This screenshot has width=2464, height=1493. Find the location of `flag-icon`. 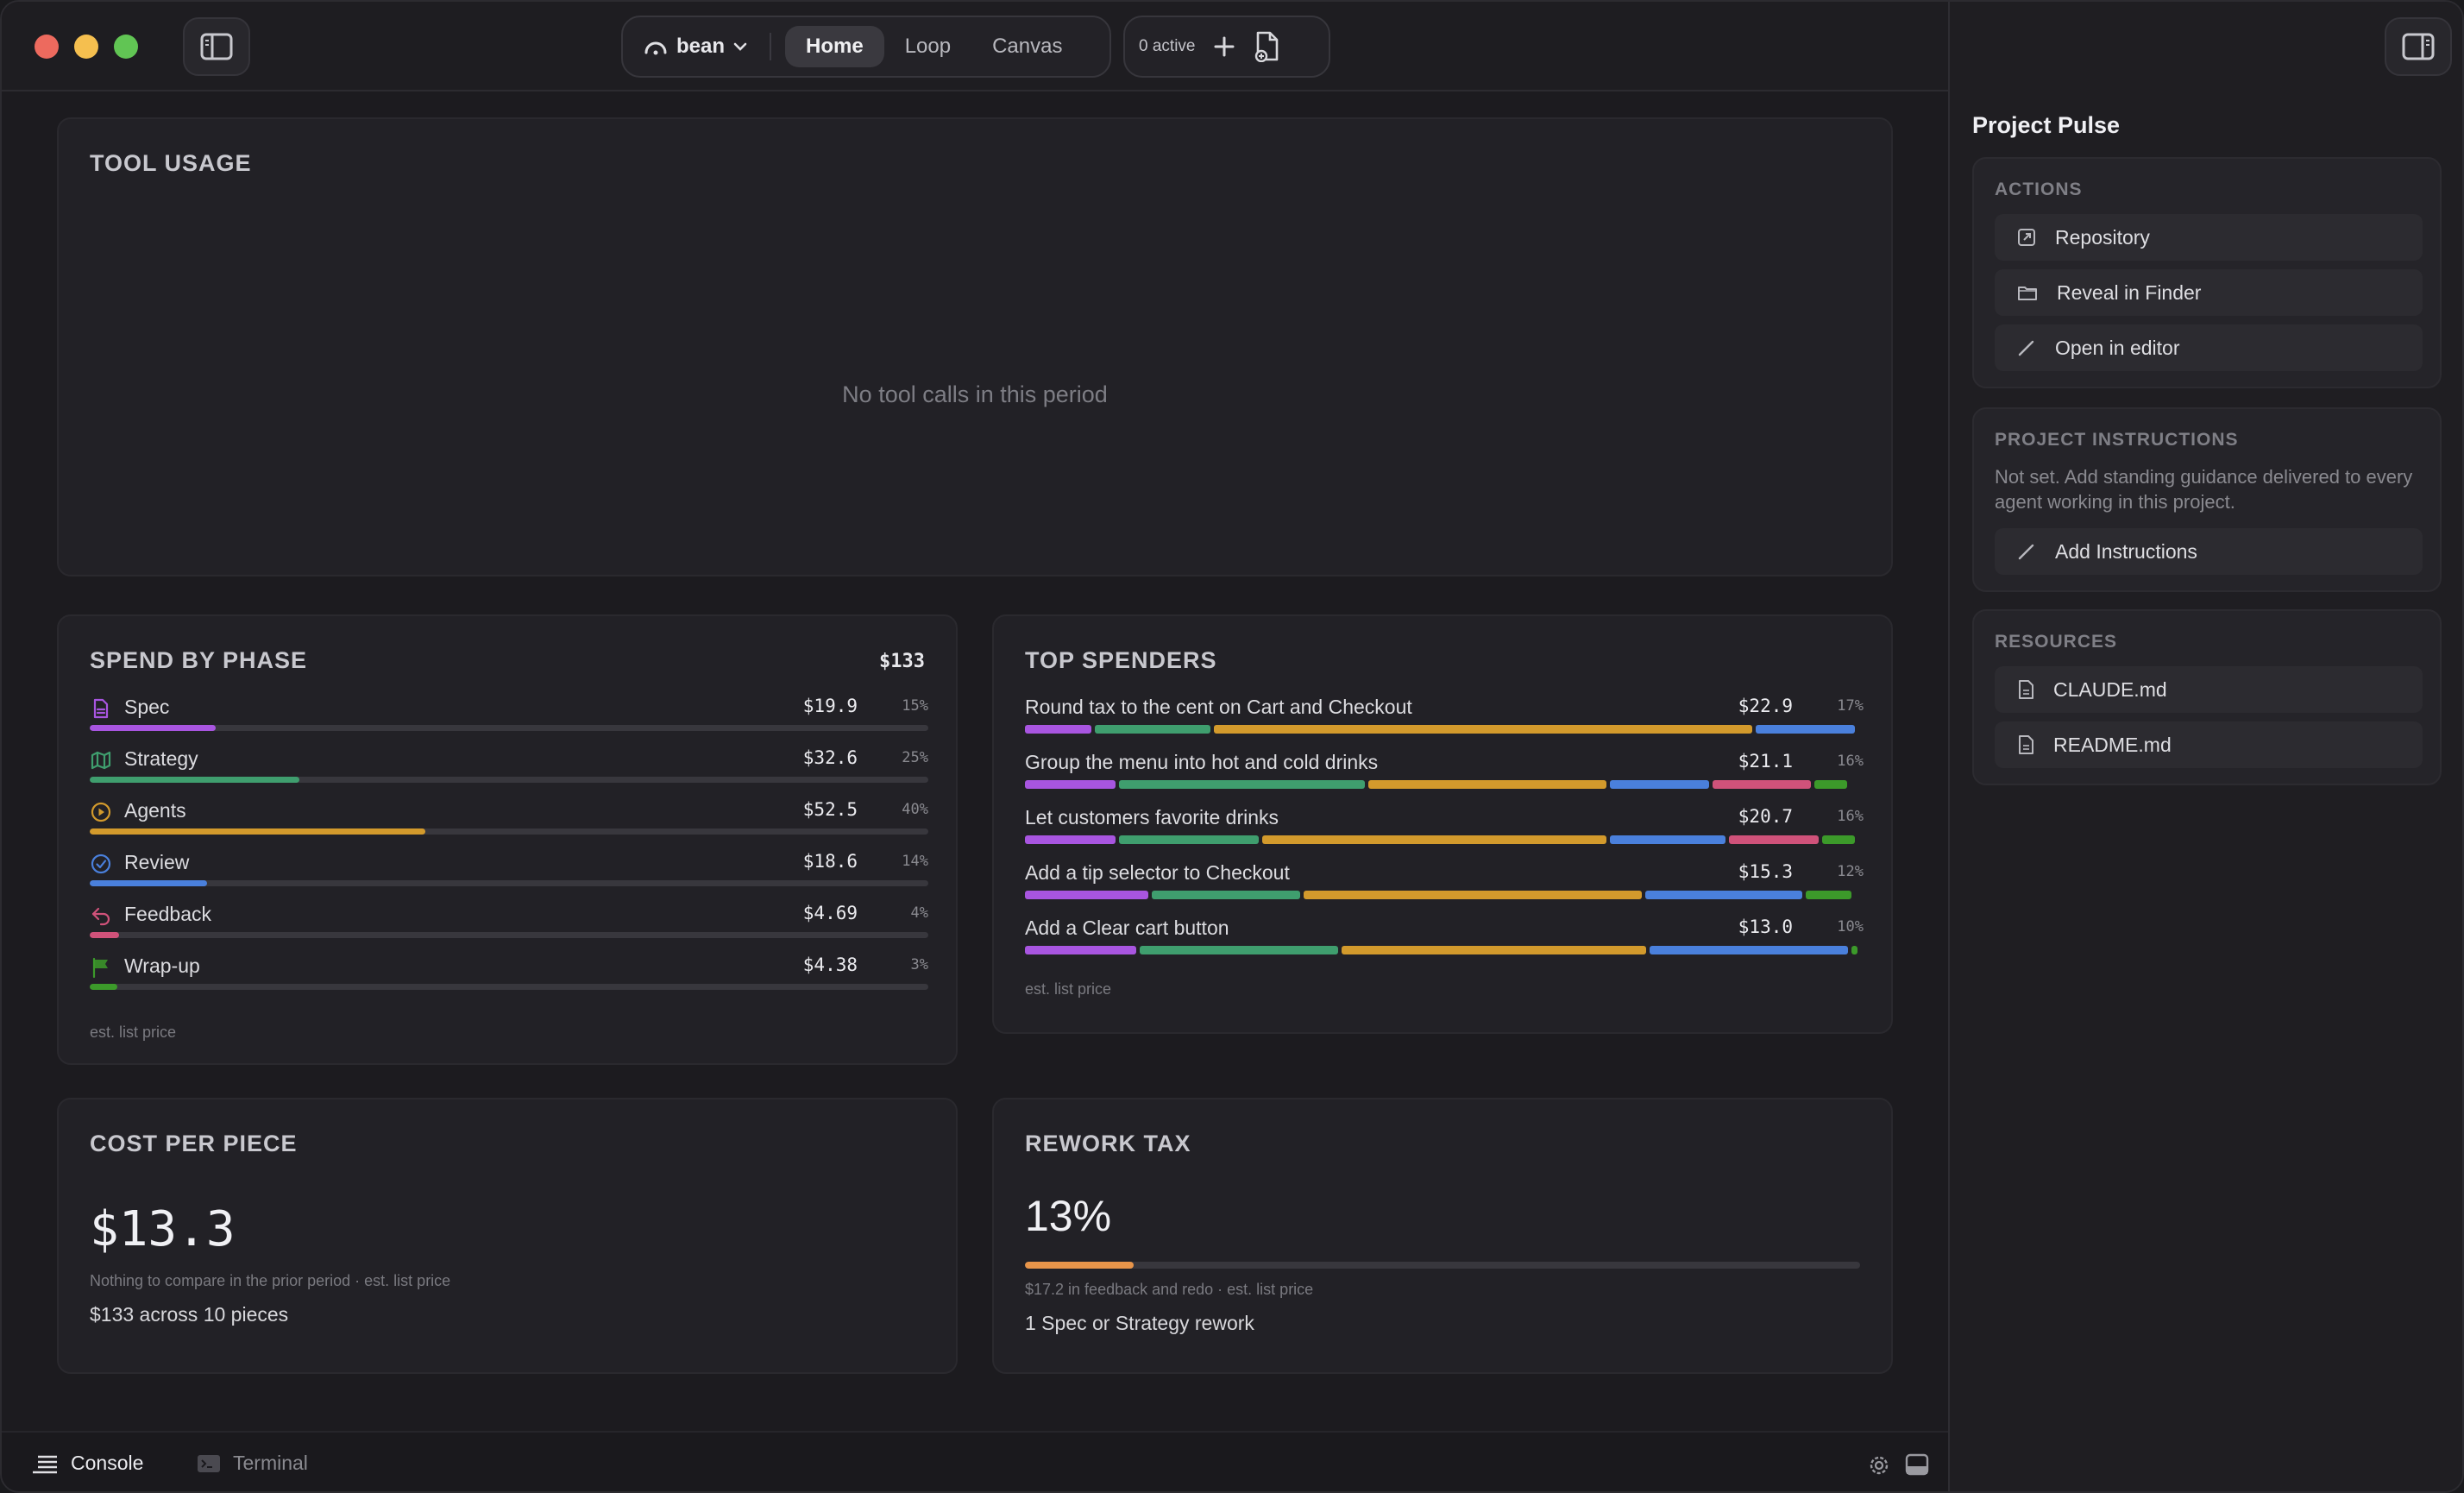

flag-icon is located at coordinates (100, 968).